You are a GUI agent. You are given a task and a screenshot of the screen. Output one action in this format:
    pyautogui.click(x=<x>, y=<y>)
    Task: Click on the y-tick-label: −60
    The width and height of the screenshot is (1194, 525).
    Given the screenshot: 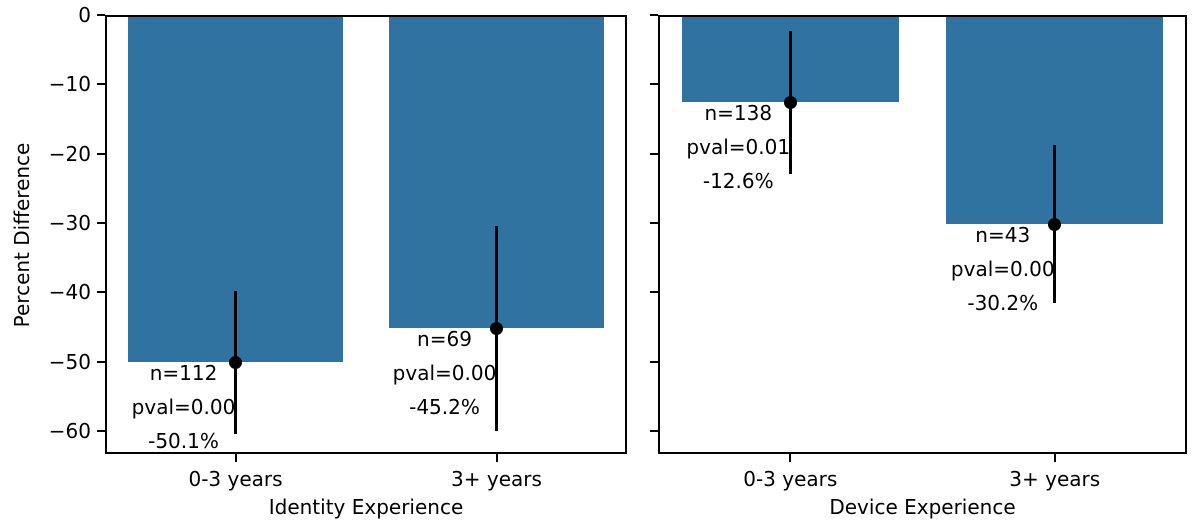 What is the action you would take?
    pyautogui.click(x=69, y=431)
    